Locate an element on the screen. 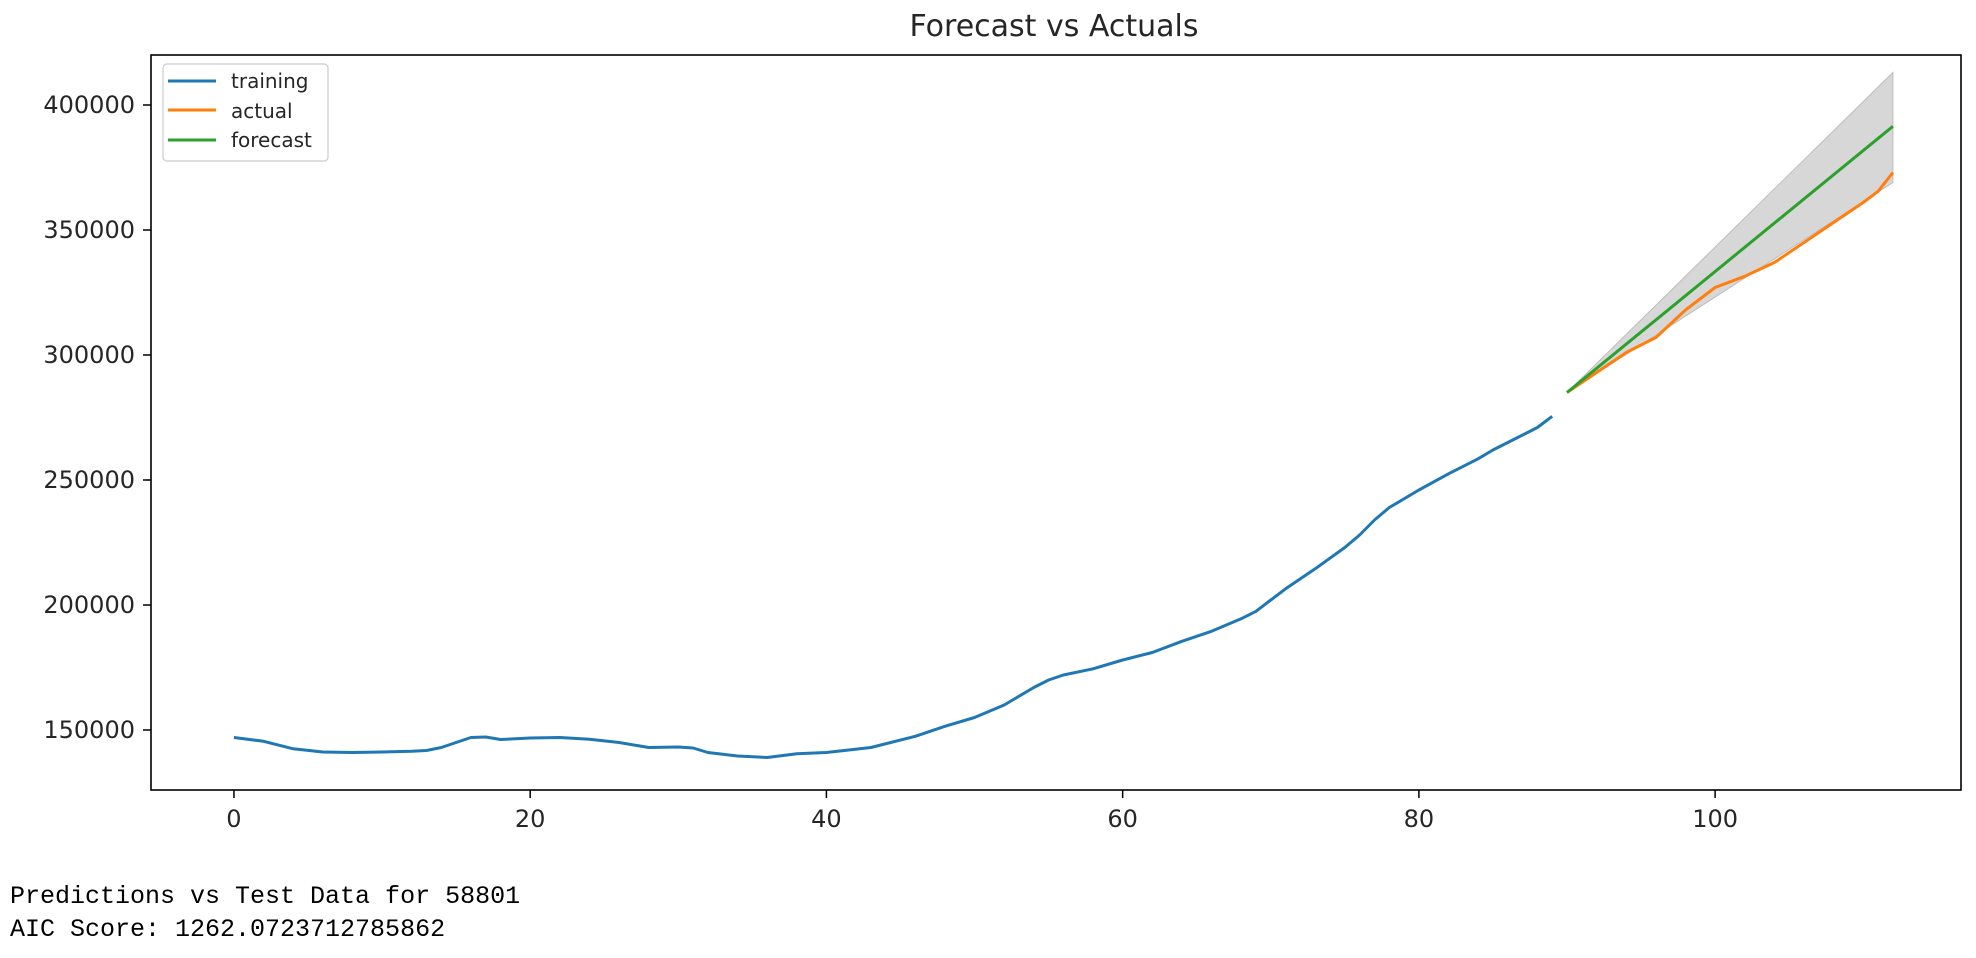 The width and height of the screenshot is (1976, 958). legend-label-forecast: forecast is located at coordinates (271, 140).